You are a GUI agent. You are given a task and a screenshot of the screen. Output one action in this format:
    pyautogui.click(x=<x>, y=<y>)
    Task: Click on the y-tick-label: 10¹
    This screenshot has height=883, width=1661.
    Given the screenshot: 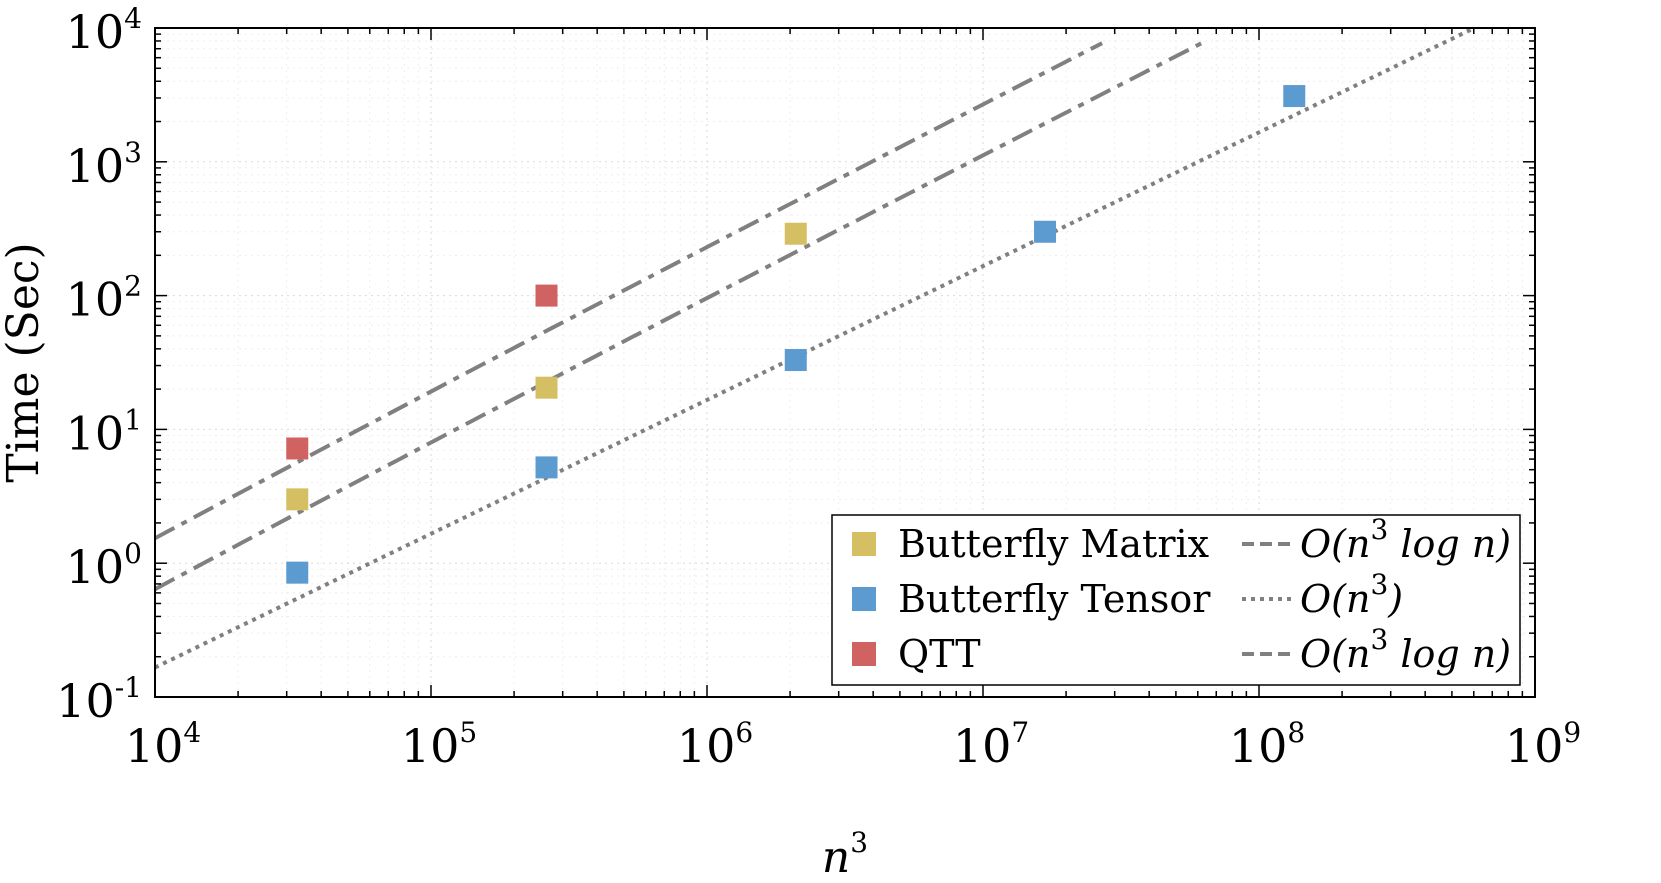 What is the action you would take?
    pyautogui.click(x=104, y=431)
    